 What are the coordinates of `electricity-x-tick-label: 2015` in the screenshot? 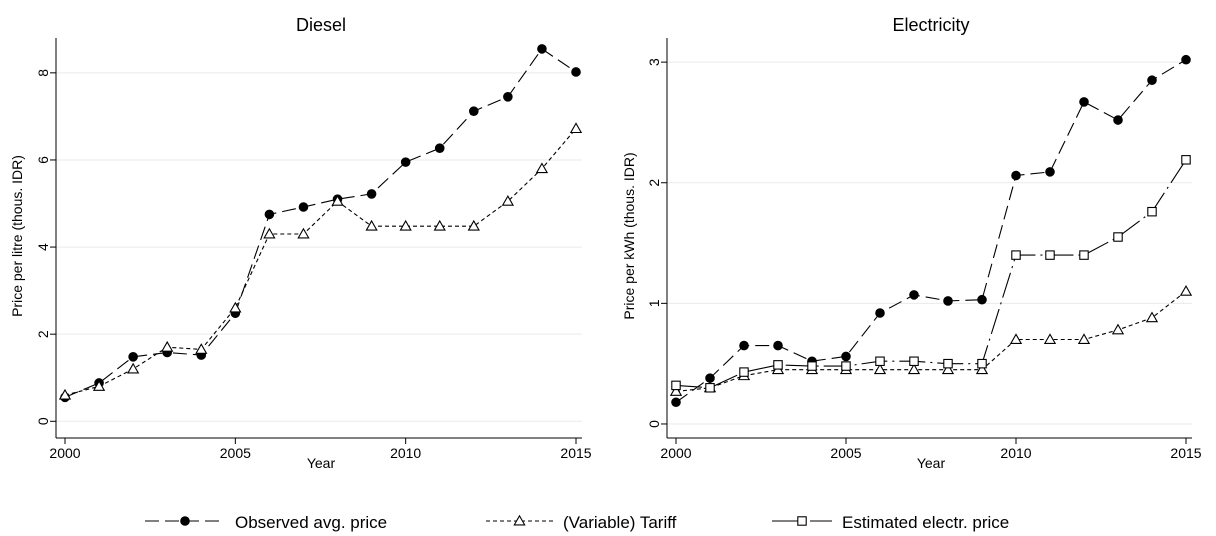 It's located at (1185, 453).